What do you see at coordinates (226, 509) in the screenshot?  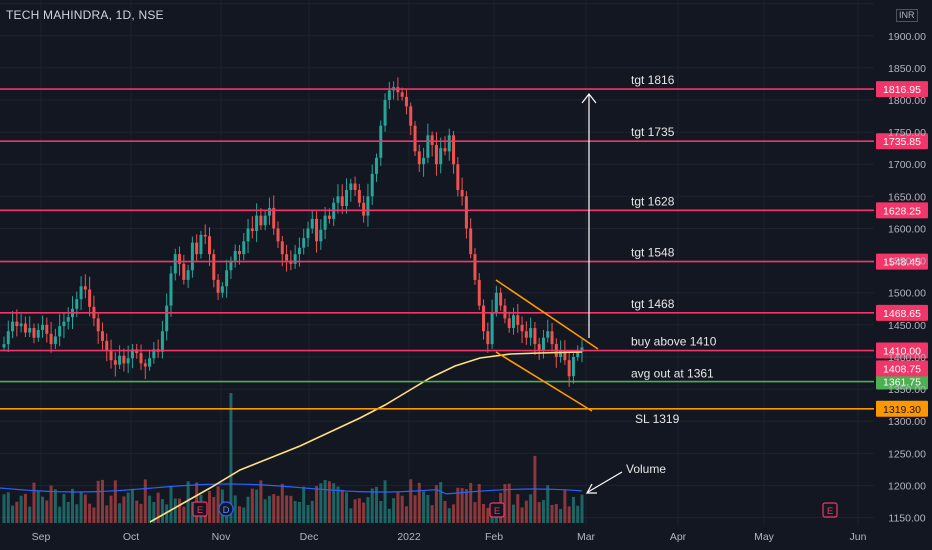 I see `dividend-marker-icon` at bounding box center [226, 509].